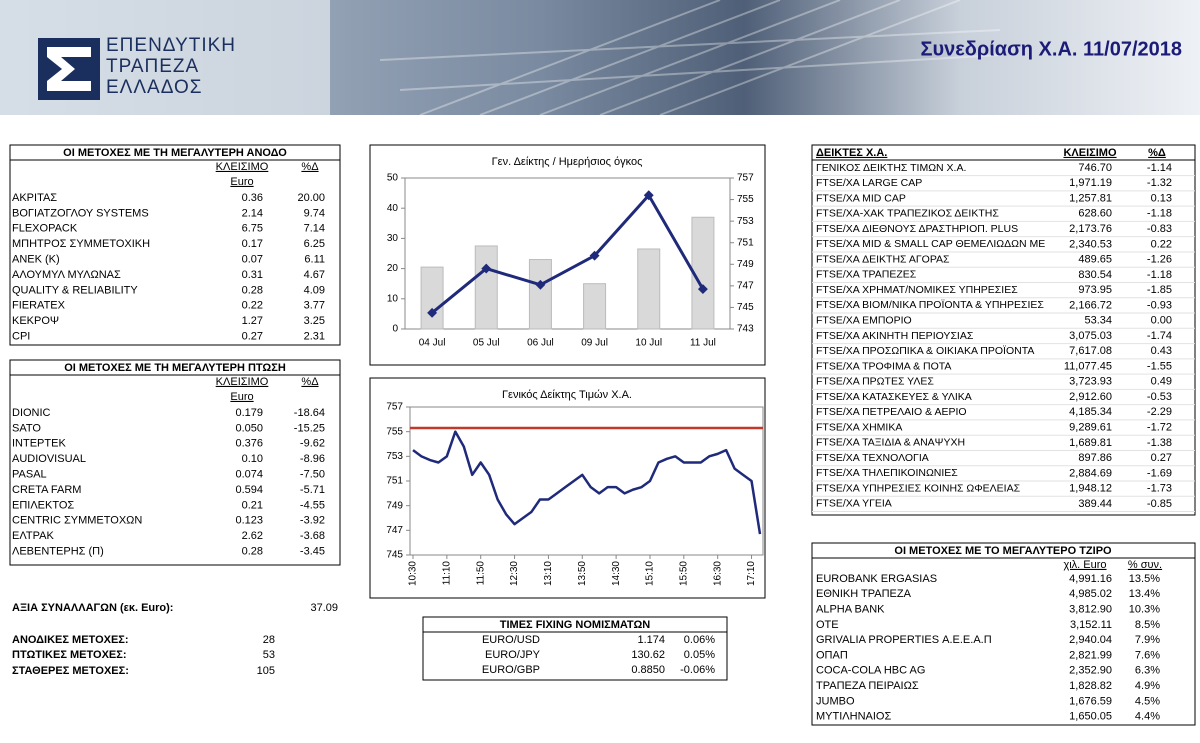 The width and height of the screenshot is (1200, 743). What do you see at coordinates (1159, 305) in the screenshot?
I see `percent-change: -0.93` at bounding box center [1159, 305].